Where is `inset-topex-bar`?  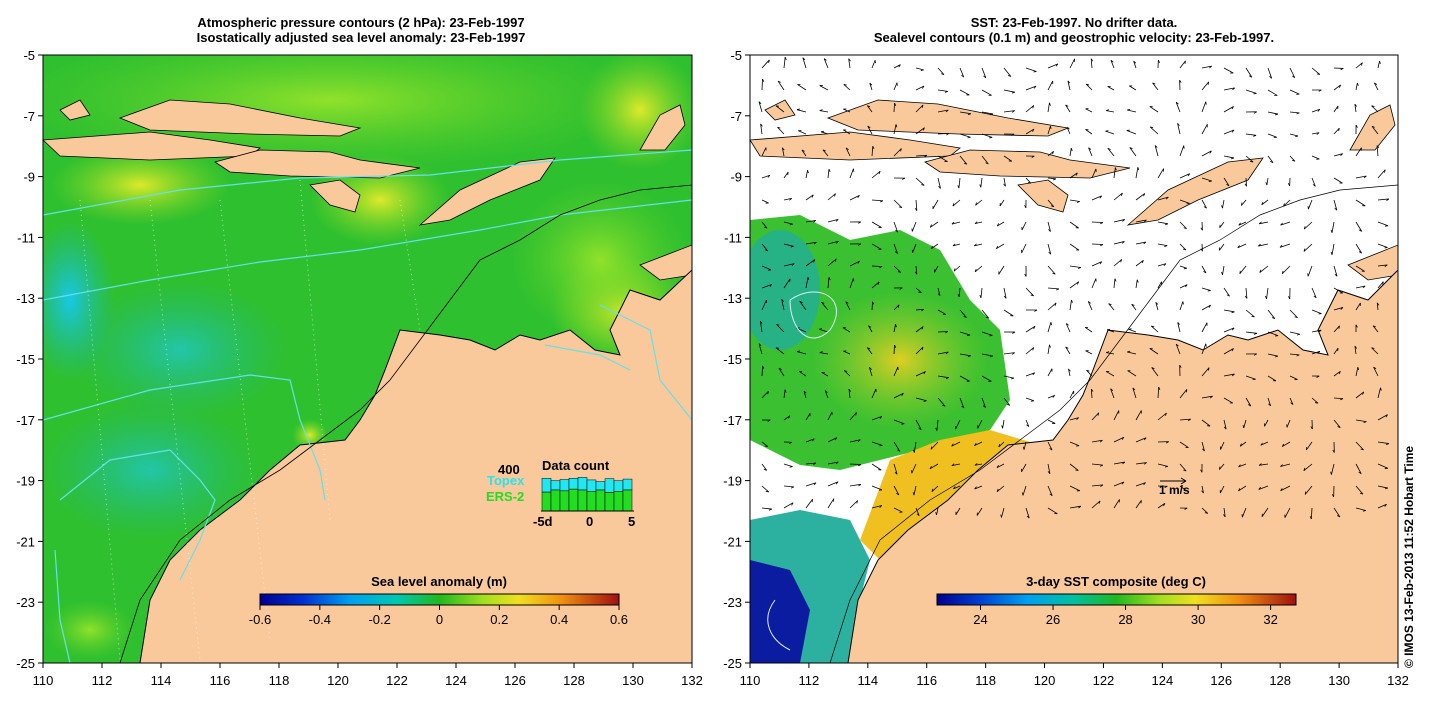
inset-topex-bar is located at coordinates (618, 486).